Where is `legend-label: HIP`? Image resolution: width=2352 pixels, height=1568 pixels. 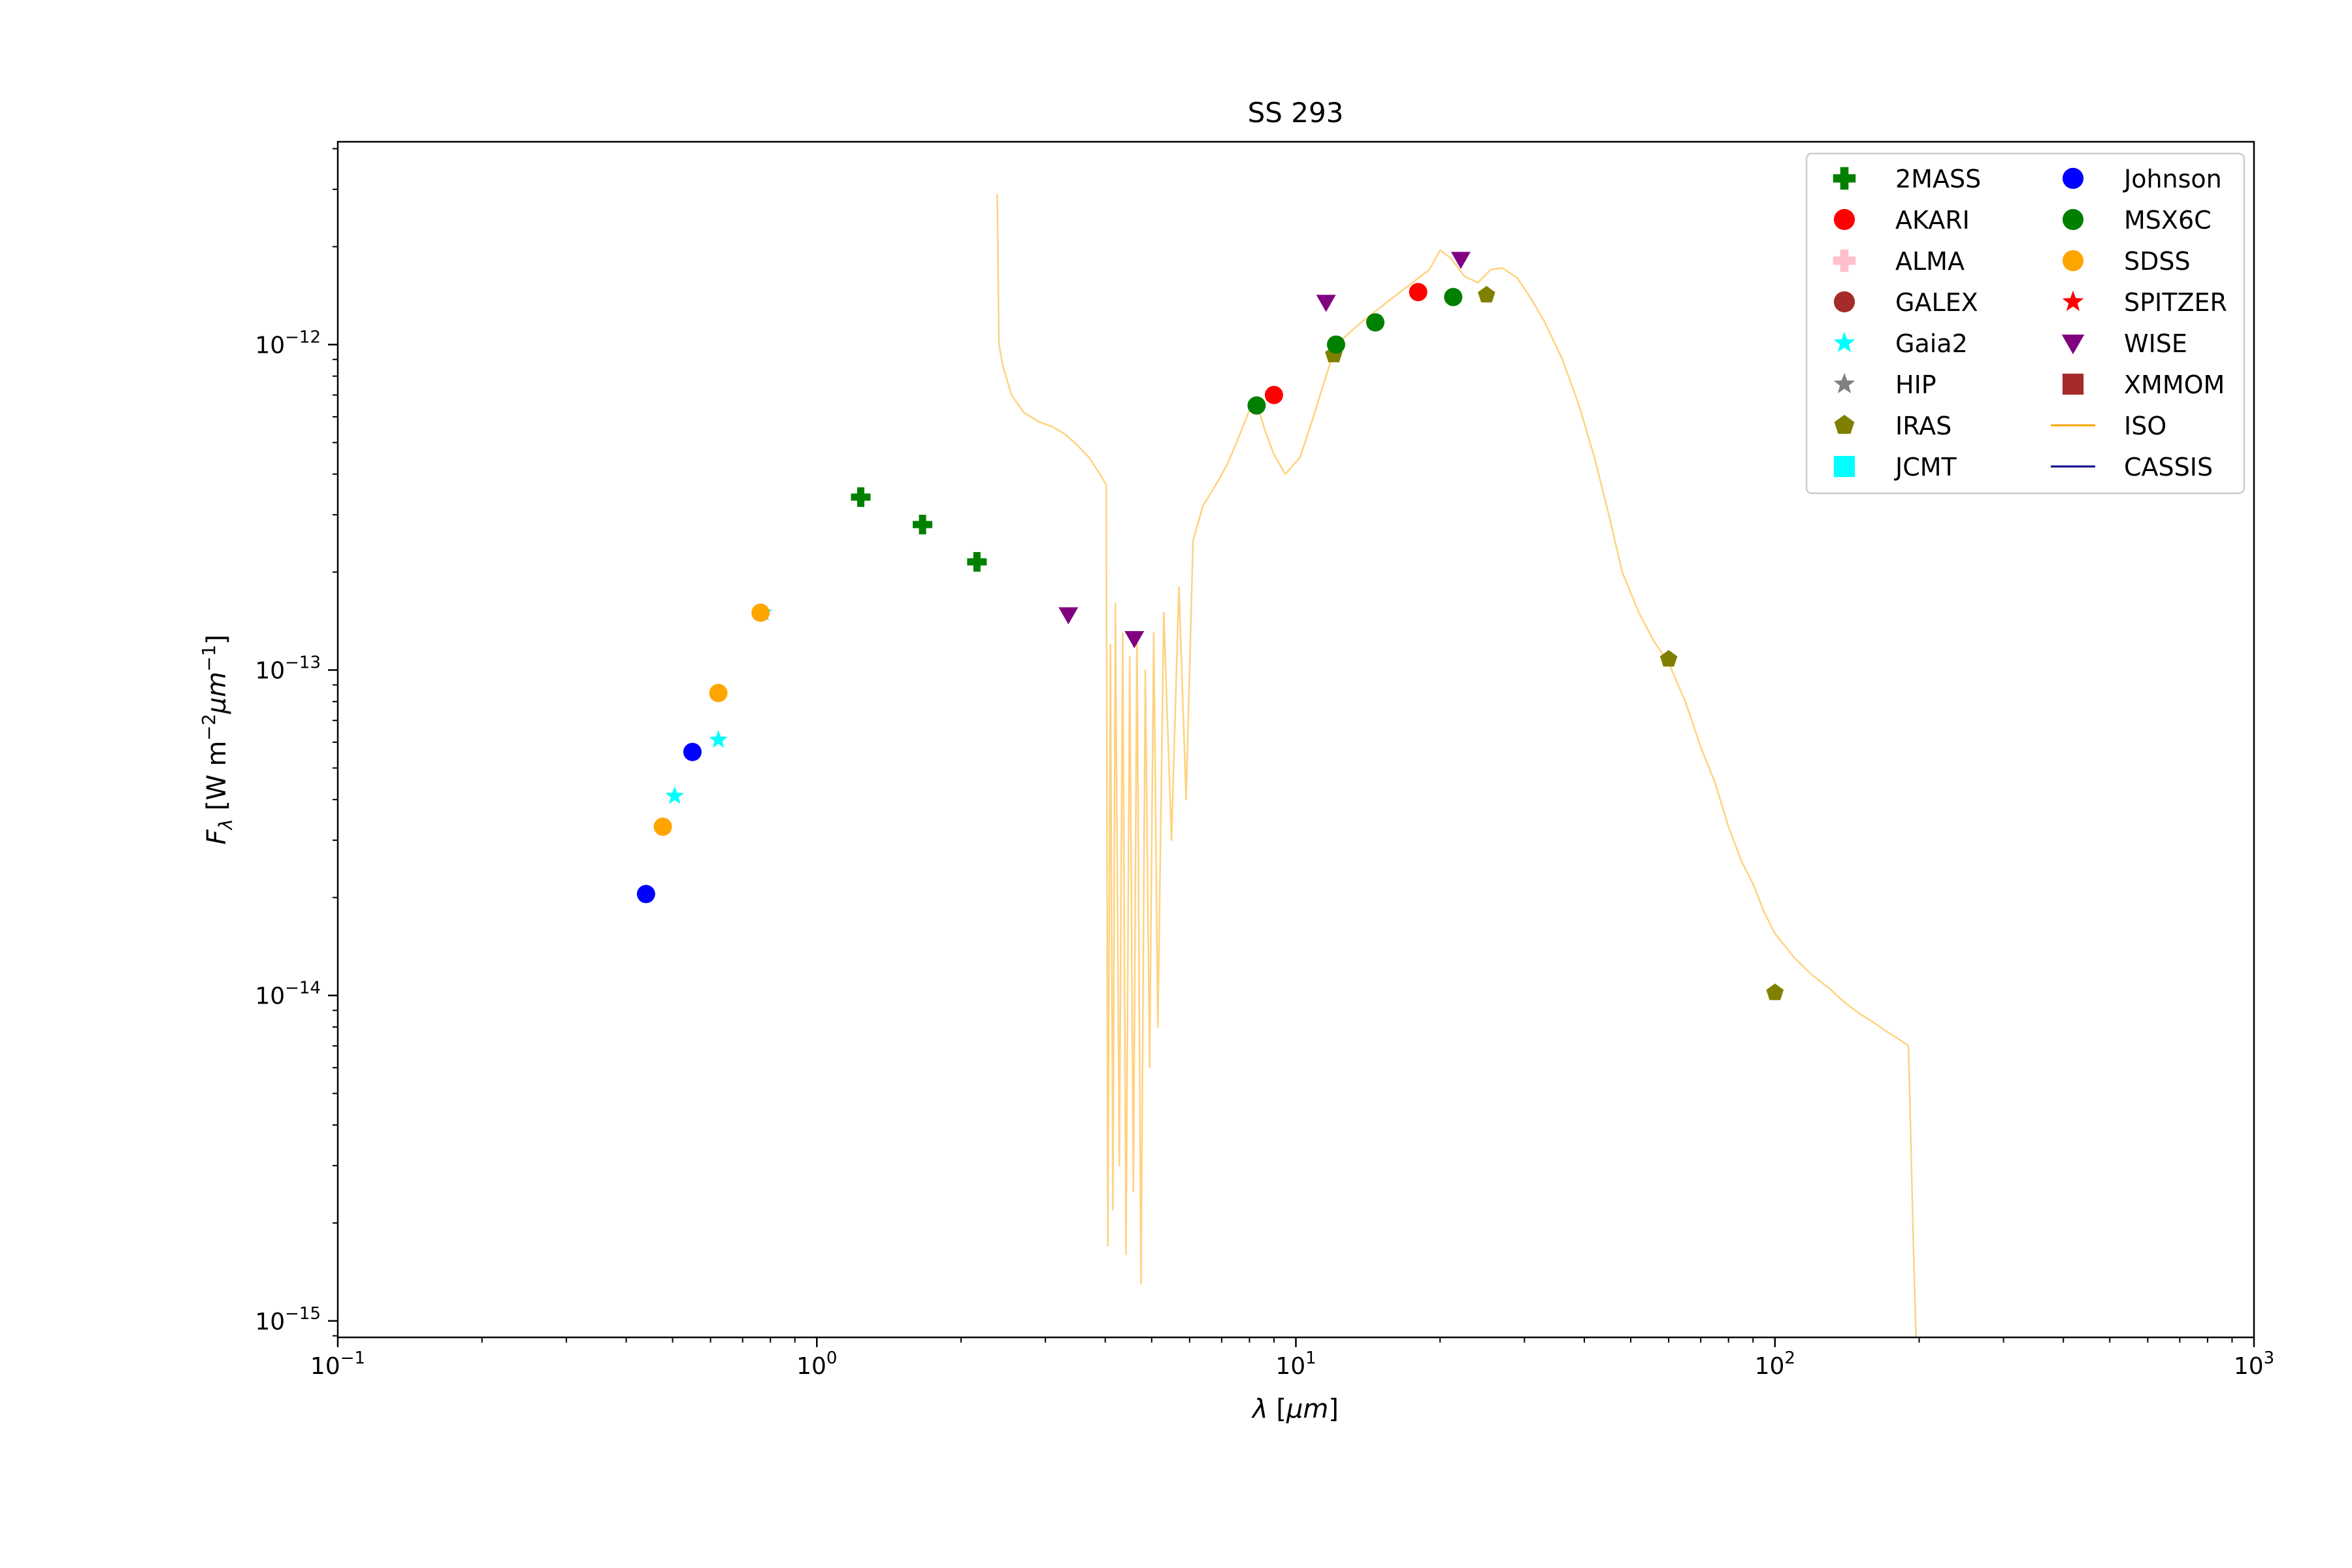 legend-label: HIP is located at coordinates (1915, 384).